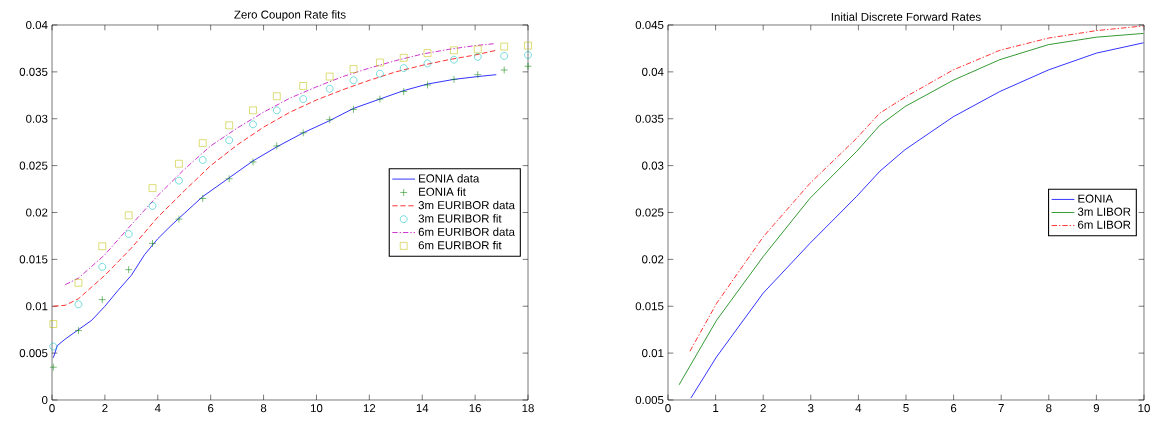 The height and width of the screenshot is (428, 1165). I want to click on chart-title: Zero Coupon Rate fits, so click(290, 15).